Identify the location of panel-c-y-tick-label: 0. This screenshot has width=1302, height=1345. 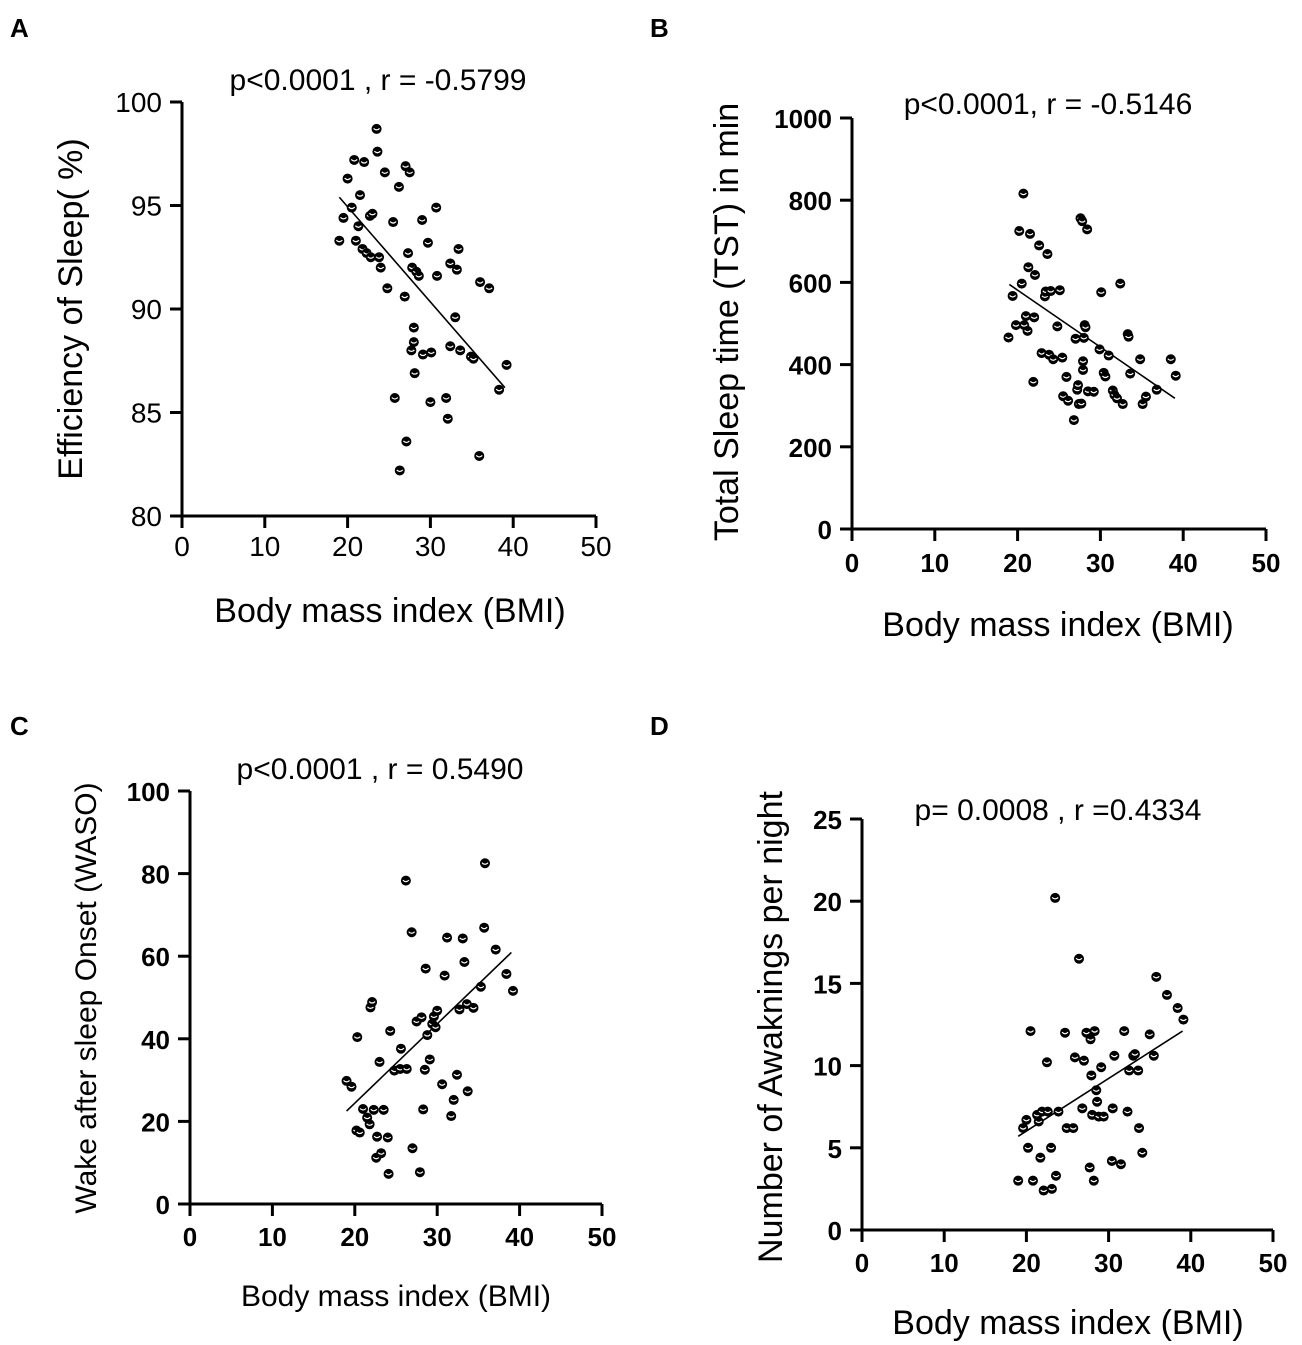
(163, 1205).